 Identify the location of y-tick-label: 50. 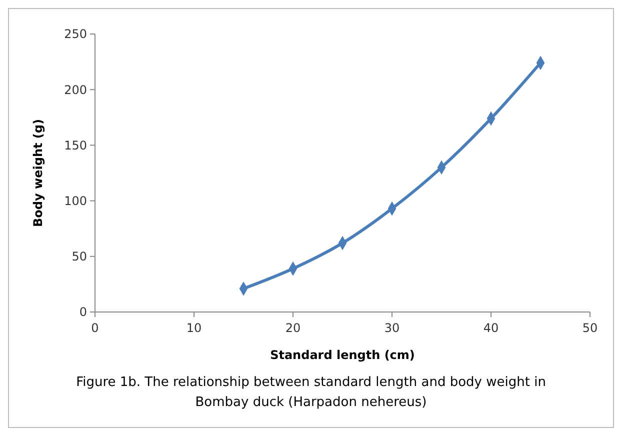
(79, 257).